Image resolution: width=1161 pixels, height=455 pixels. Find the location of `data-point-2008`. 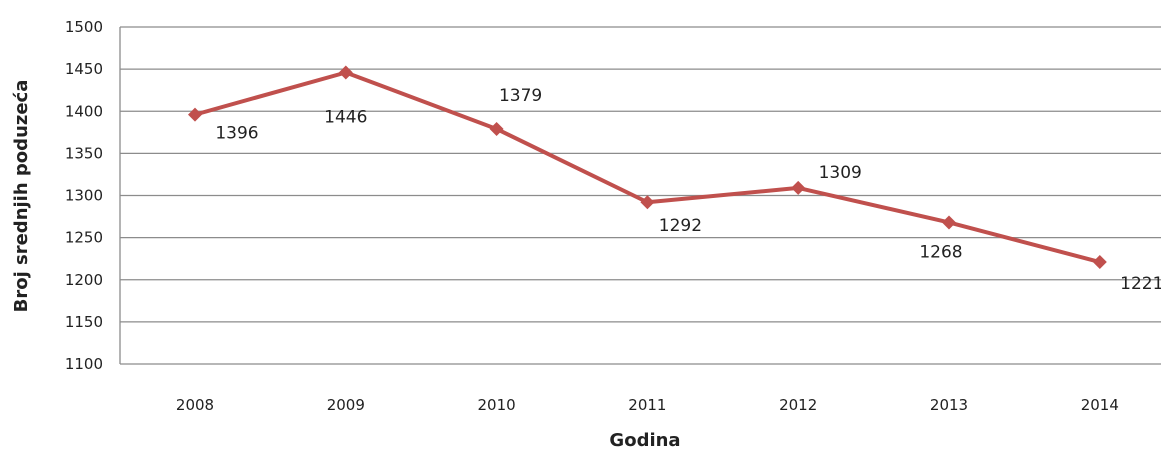

data-point-2008 is located at coordinates (195, 114).